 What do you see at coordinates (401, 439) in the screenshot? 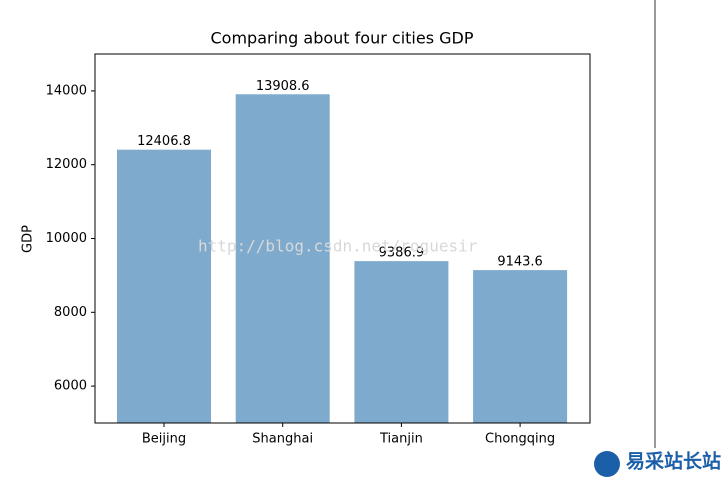
I see `x-tick-label: Tianjin` at bounding box center [401, 439].